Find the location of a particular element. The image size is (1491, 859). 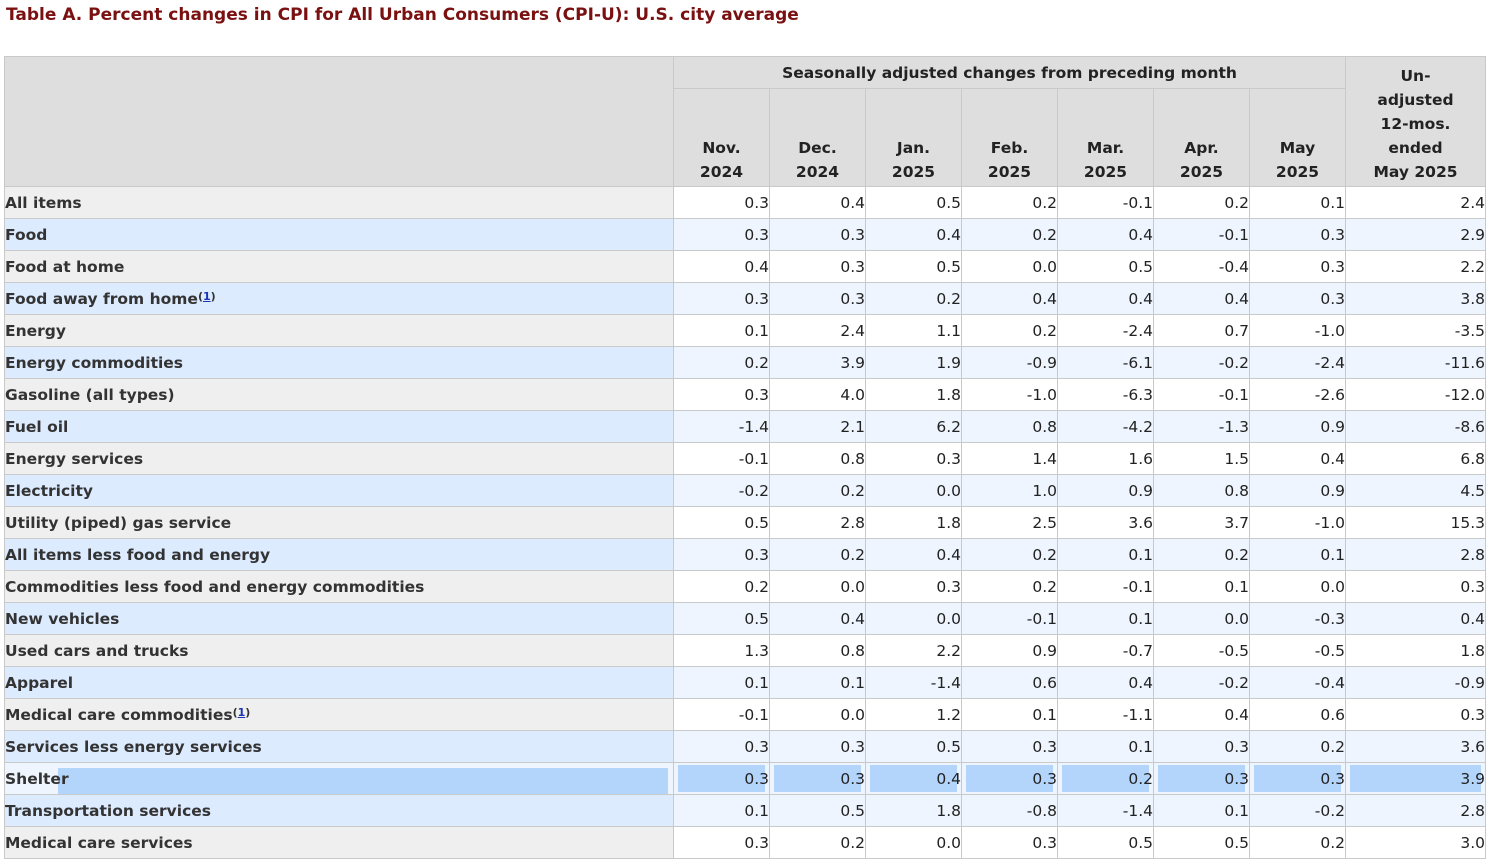

row-label: Fuel oil is located at coordinates (339, 426).